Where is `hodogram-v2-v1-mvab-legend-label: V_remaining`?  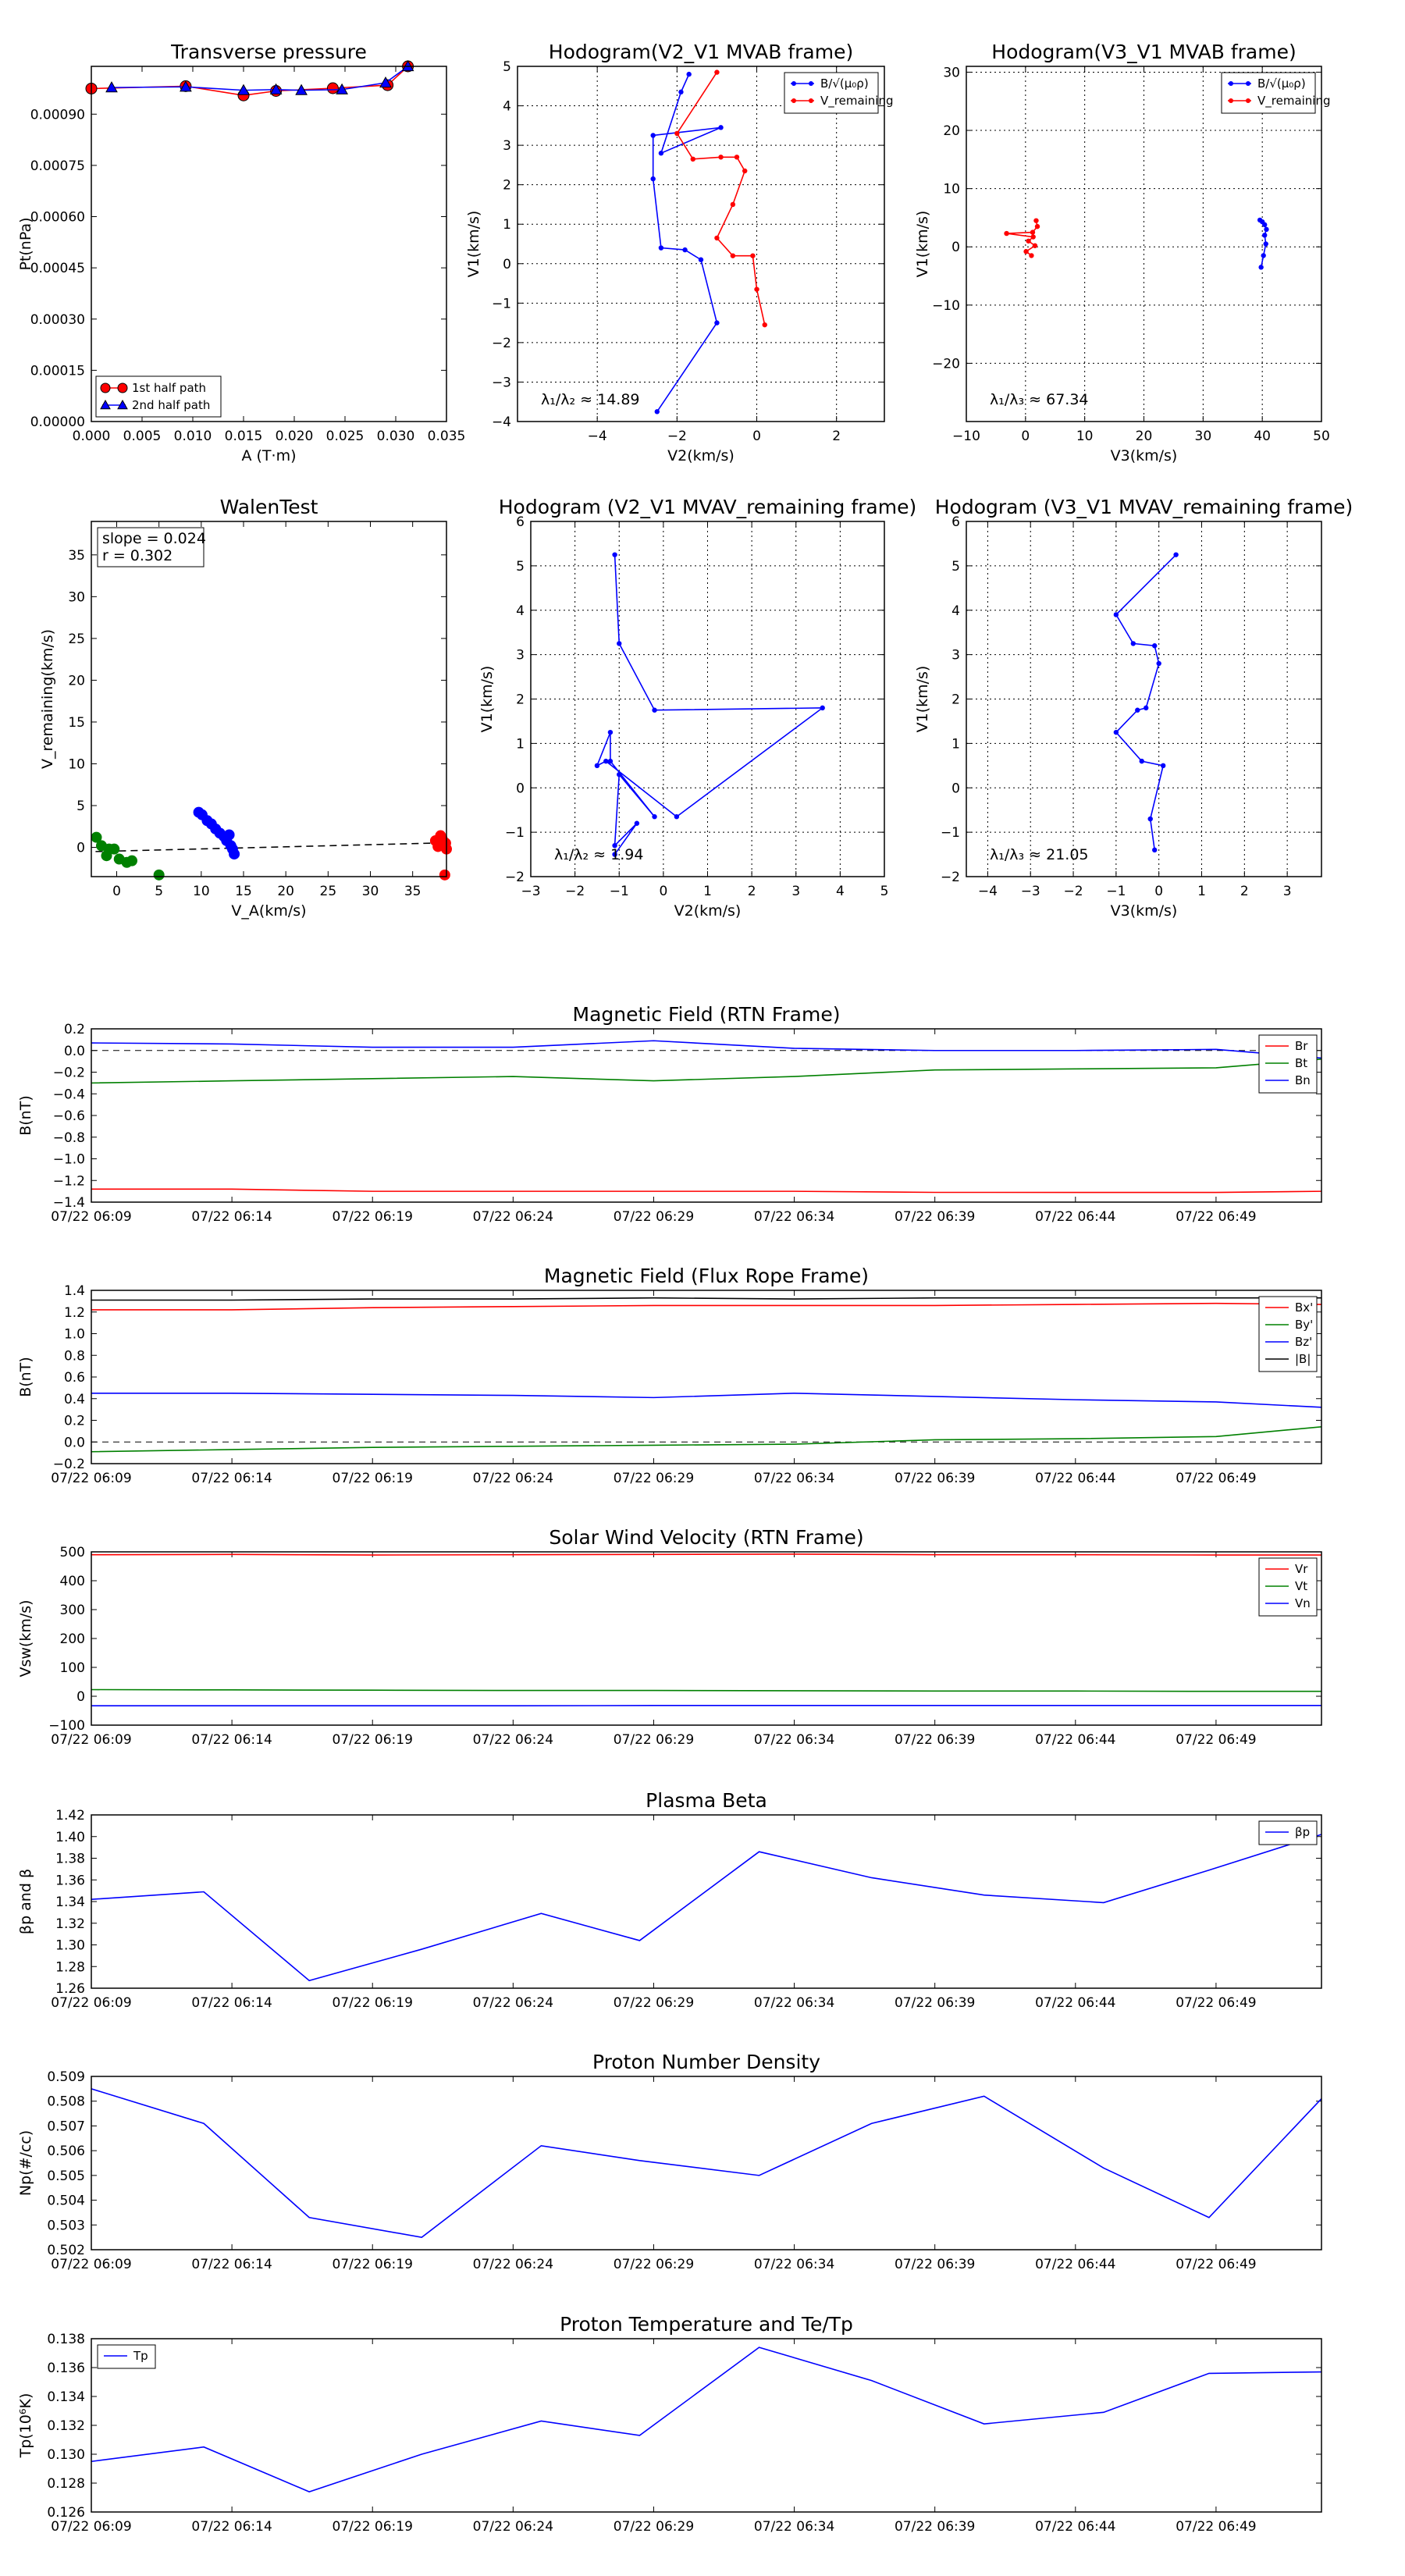 hodogram-v2-v1-mvab-legend-label: V_remaining is located at coordinates (857, 101).